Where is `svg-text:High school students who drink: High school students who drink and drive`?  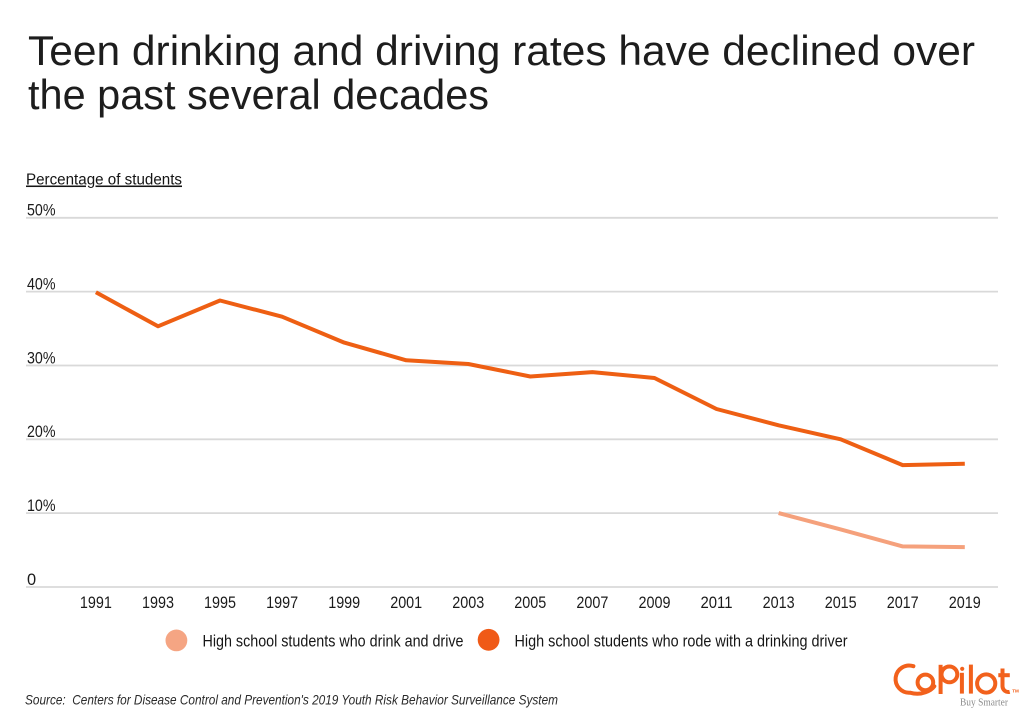
svg-text:High school students who drink: High school students who drink and drive is located at coordinates (333, 642).